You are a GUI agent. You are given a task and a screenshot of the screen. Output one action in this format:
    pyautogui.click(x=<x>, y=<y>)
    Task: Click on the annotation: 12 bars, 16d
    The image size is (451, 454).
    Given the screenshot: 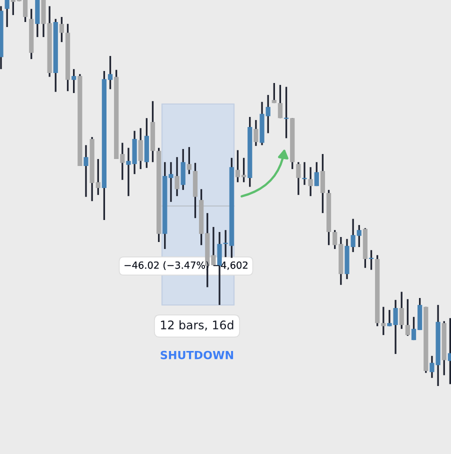 What is the action you would take?
    pyautogui.click(x=197, y=325)
    